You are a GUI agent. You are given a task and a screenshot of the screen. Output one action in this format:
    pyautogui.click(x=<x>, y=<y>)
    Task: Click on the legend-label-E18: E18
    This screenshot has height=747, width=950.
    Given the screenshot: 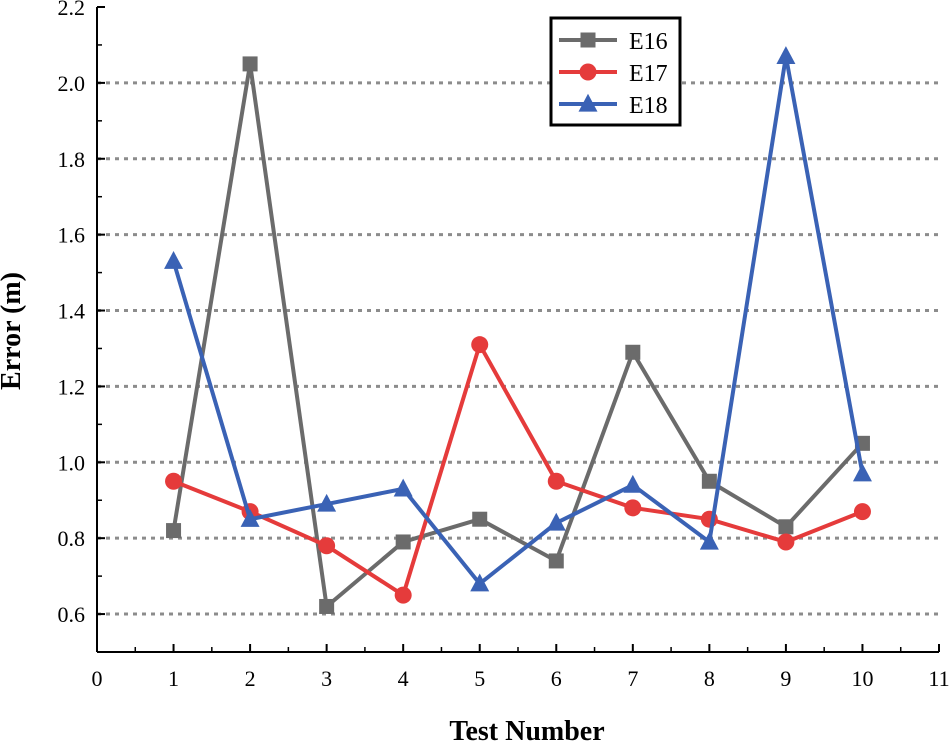 What is the action you would take?
    pyautogui.click(x=648, y=106)
    